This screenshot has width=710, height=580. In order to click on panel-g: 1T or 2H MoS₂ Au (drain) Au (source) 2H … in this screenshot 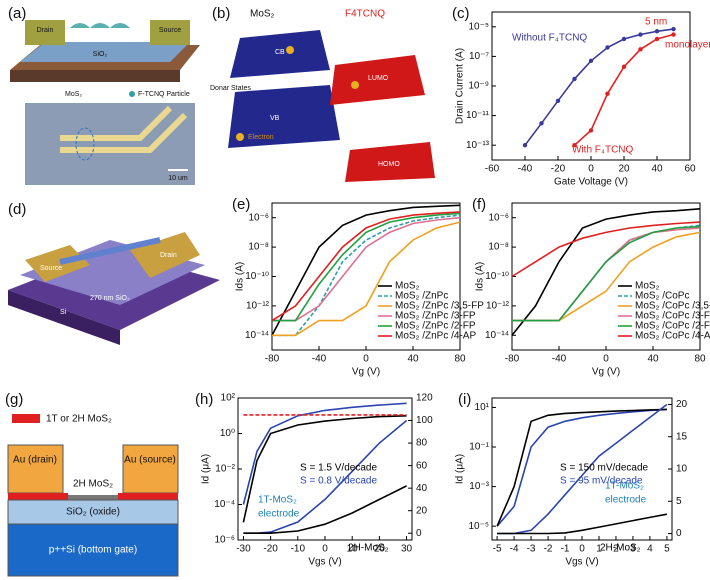, I will do `click(92, 484)`.